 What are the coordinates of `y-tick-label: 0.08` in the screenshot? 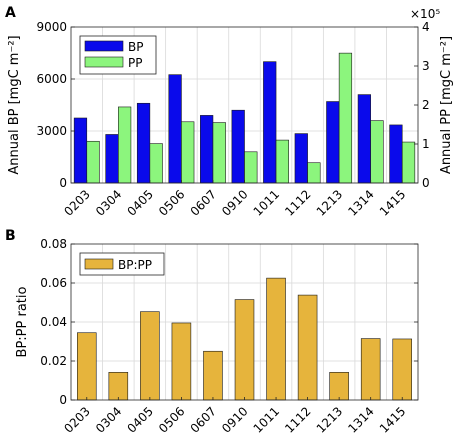 It's located at (53, 244).